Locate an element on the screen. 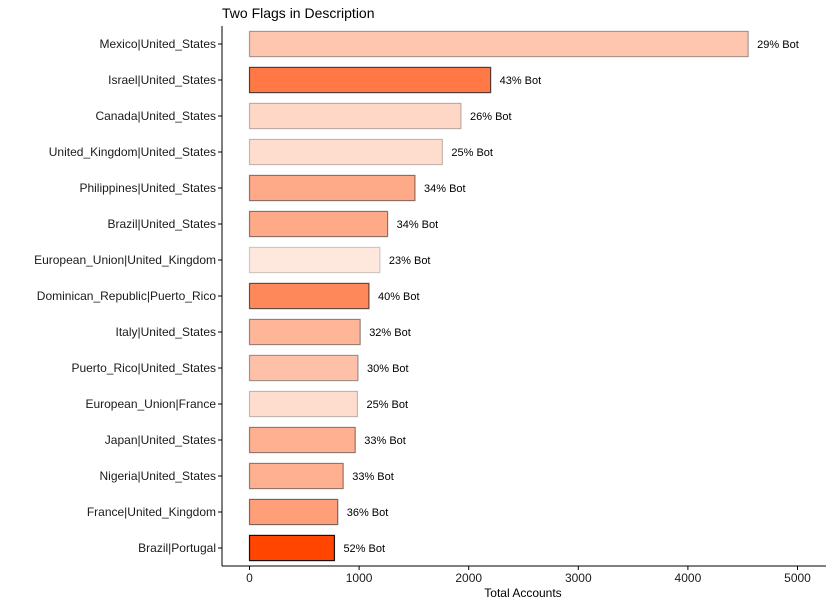 This screenshot has height=606, width=830. category-label: Israel|United_States is located at coordinates (162, 80).